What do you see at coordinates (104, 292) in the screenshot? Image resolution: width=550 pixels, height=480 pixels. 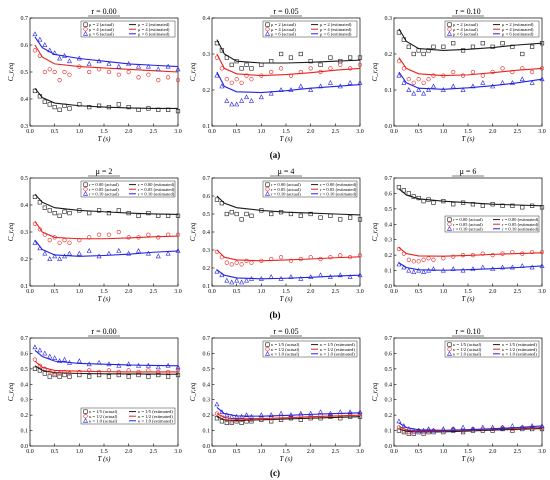 I see `x-tick-label: 1.5` at bounding box center [104, 292].